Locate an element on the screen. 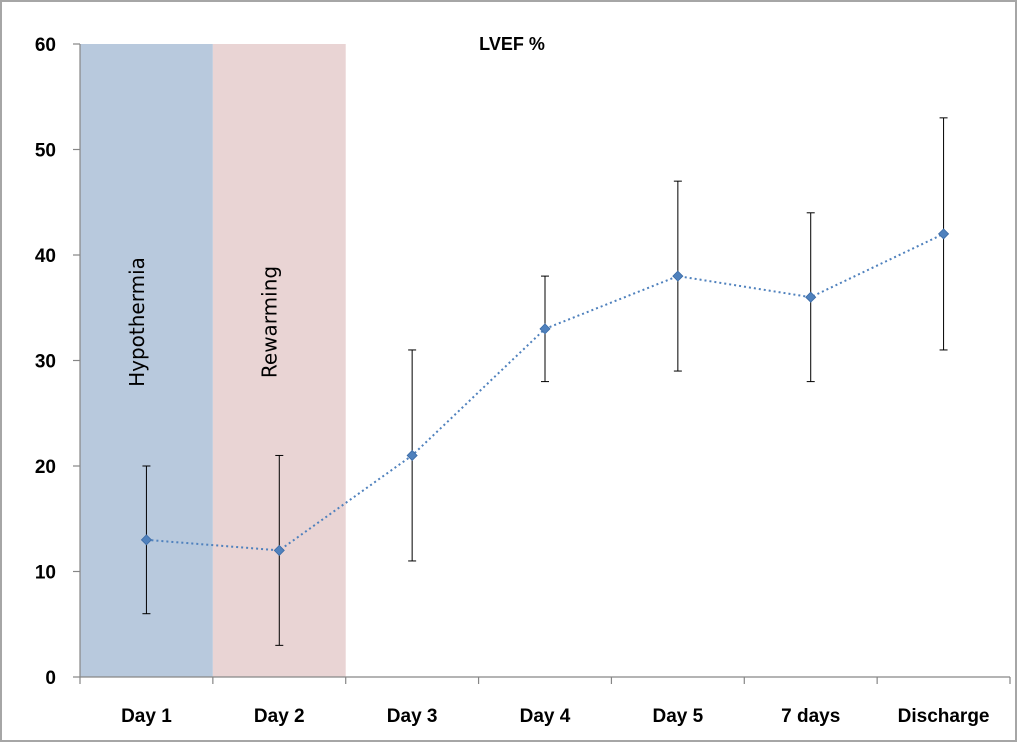 The width and height of the screenshot is (1017, 742). band-label-hypothermia: Hypothermia is located at coordinates (137, 322).